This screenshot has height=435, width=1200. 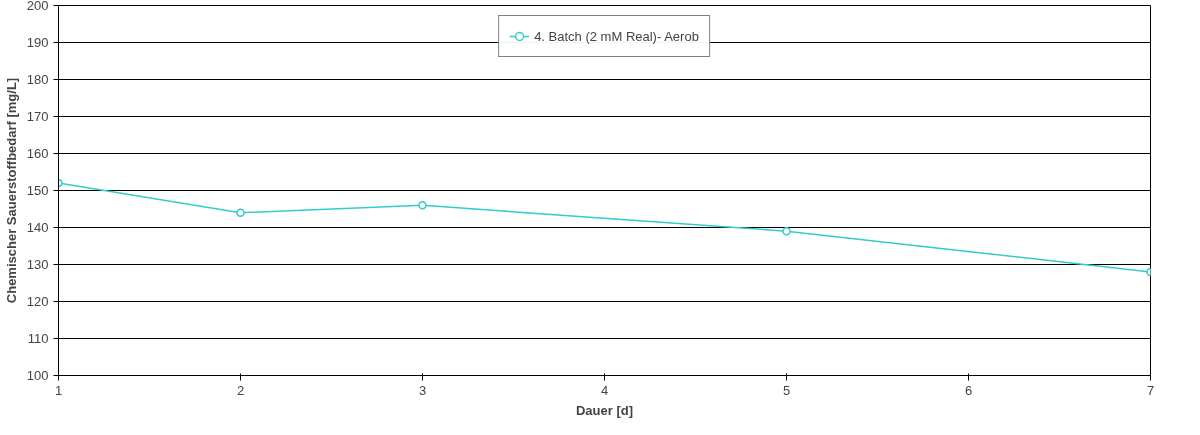 I want to click on y-axis-title: Chemischer Sauerstoffbedarf [mg/L], so click(x=11, y=190).